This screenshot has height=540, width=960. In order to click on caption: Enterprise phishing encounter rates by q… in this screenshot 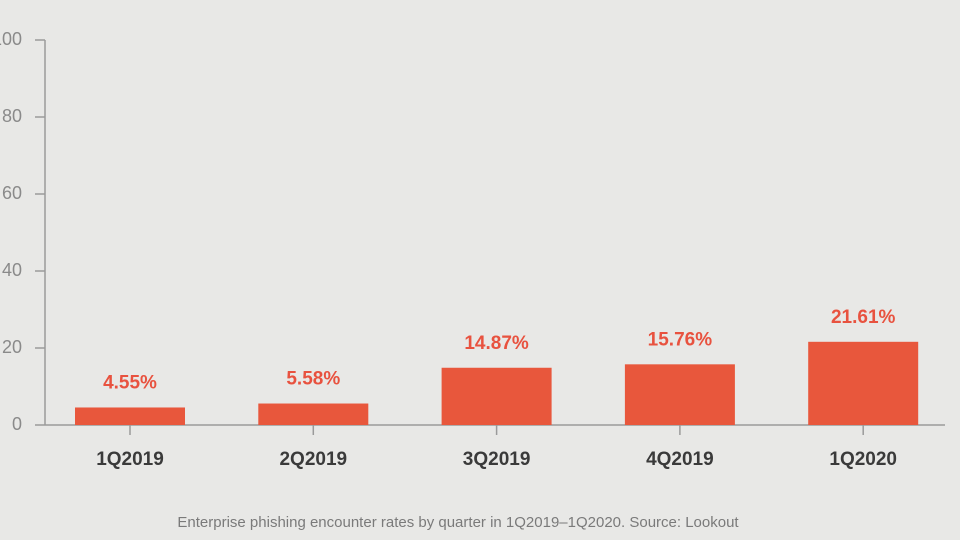, I will do `click(458, 522)`.